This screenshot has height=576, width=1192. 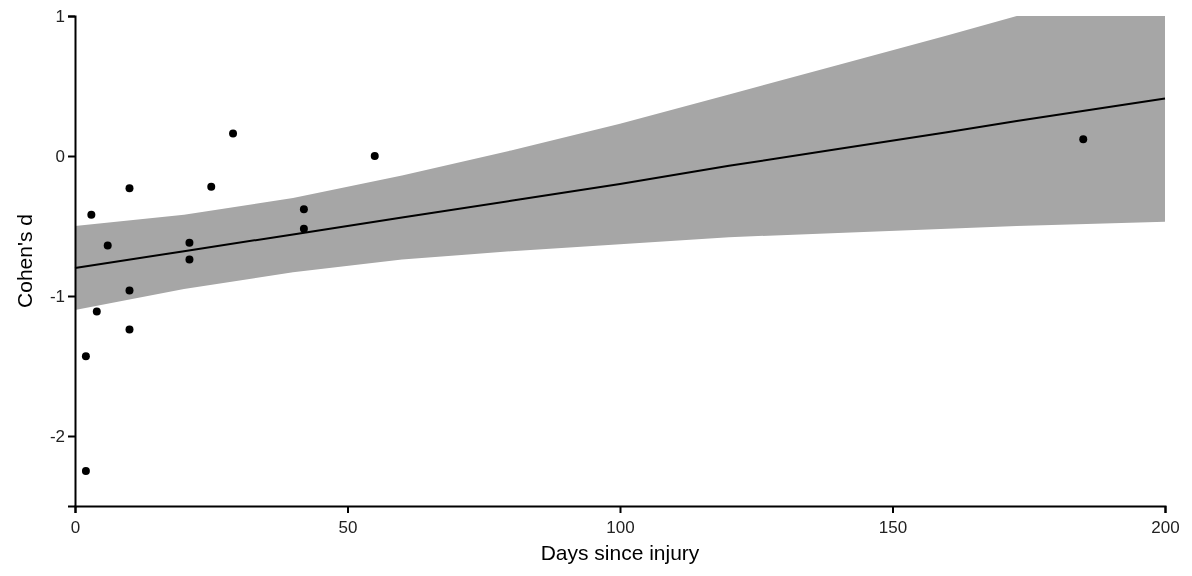 What do you see at coordinates (620, 552) in the screenshot?
I see `x-axis-title: Days since injury` at bounding box center [620, 552].